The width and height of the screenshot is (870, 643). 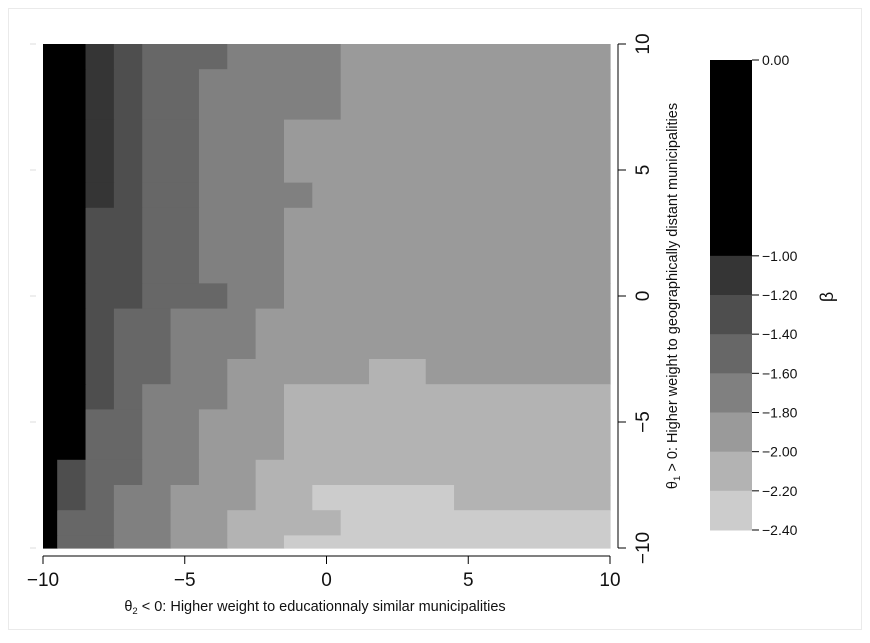 I want to click on colorbar-tick-label: −2.40, so click(x=780, y=530).